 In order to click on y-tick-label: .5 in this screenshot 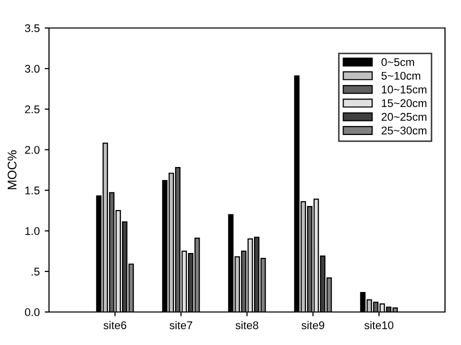, I will do `click(36, 272)`.